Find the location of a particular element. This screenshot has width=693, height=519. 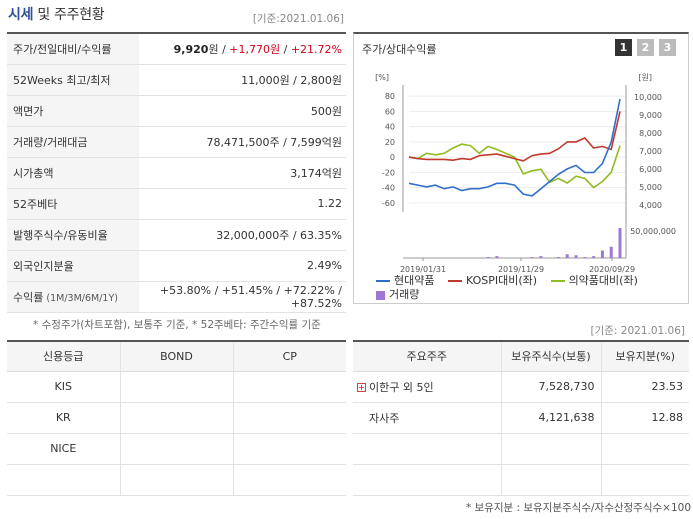

left-tick-label: -40 is located at coordinates (388, 188).